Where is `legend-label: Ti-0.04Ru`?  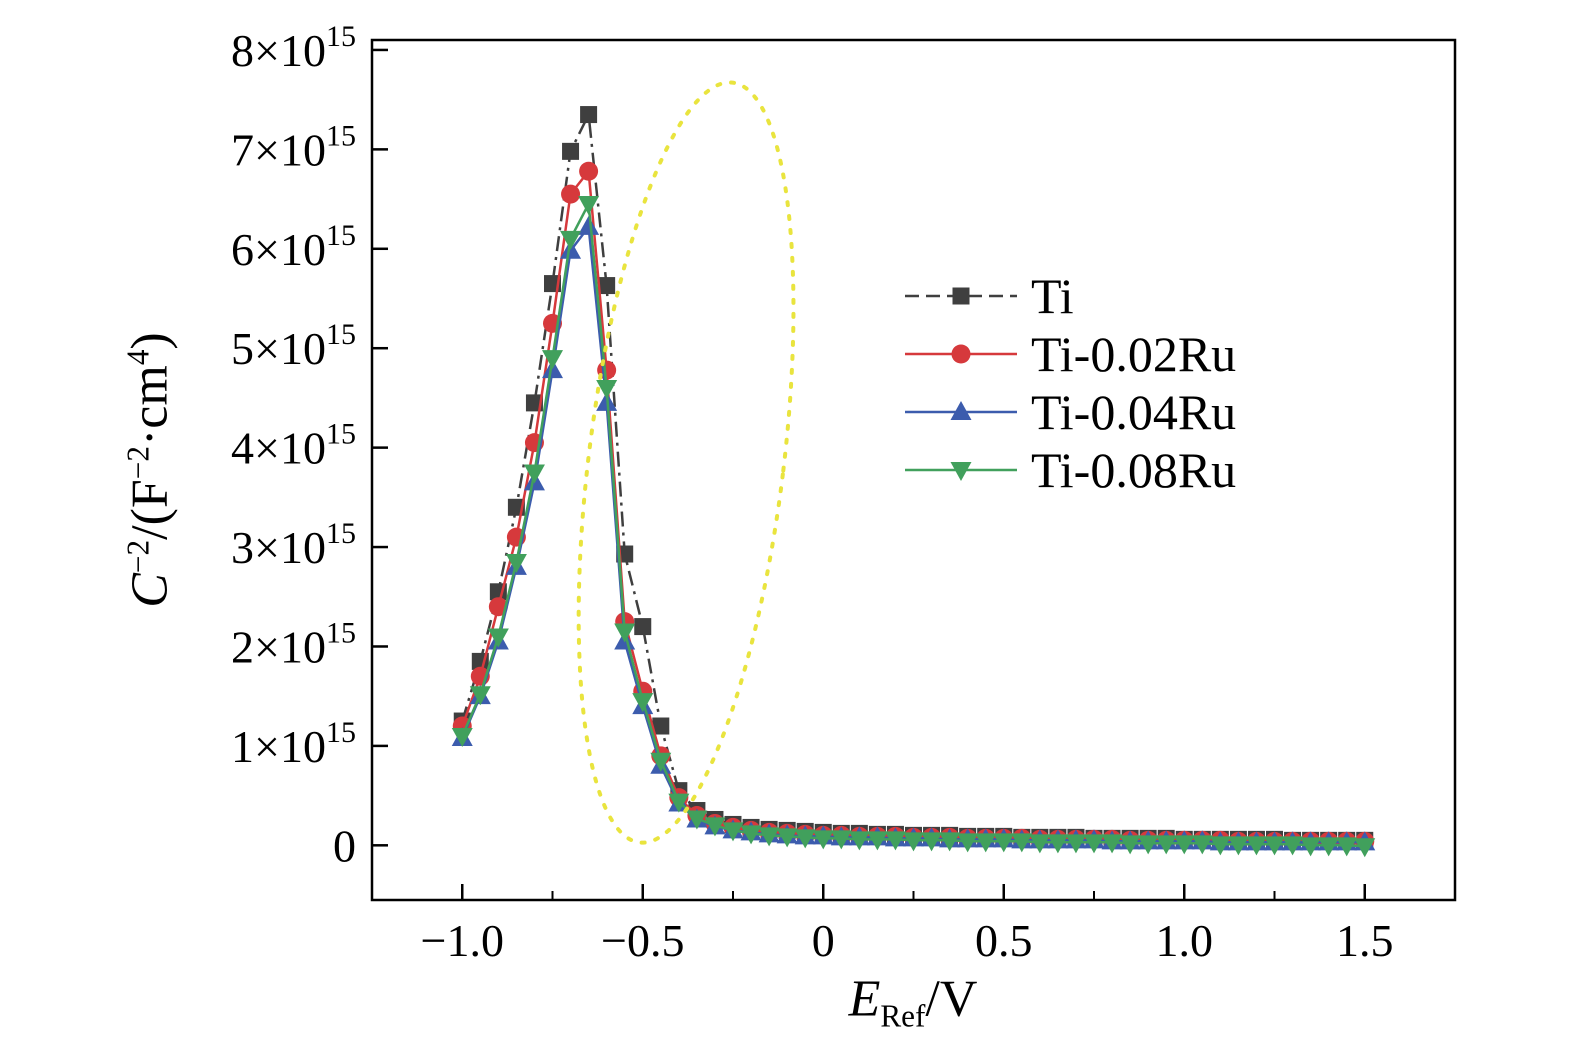 legend-label: Ti-0.04Ru is located at coordinates (1133, 412).